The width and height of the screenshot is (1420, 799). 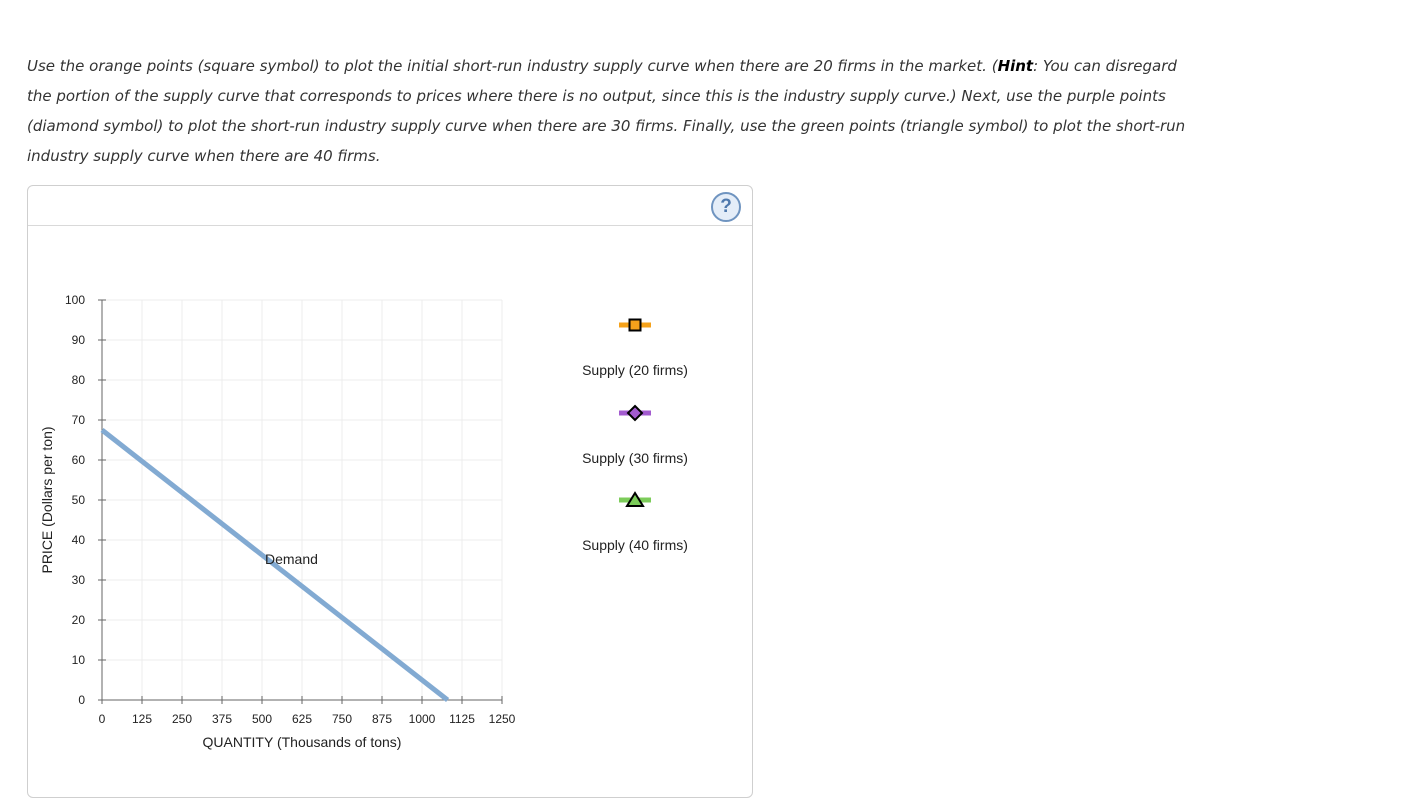 What do you see at coordinates (635, 499) in the screenshot?
I see `triangle-marker-icon` at bounding box center [635, 499].